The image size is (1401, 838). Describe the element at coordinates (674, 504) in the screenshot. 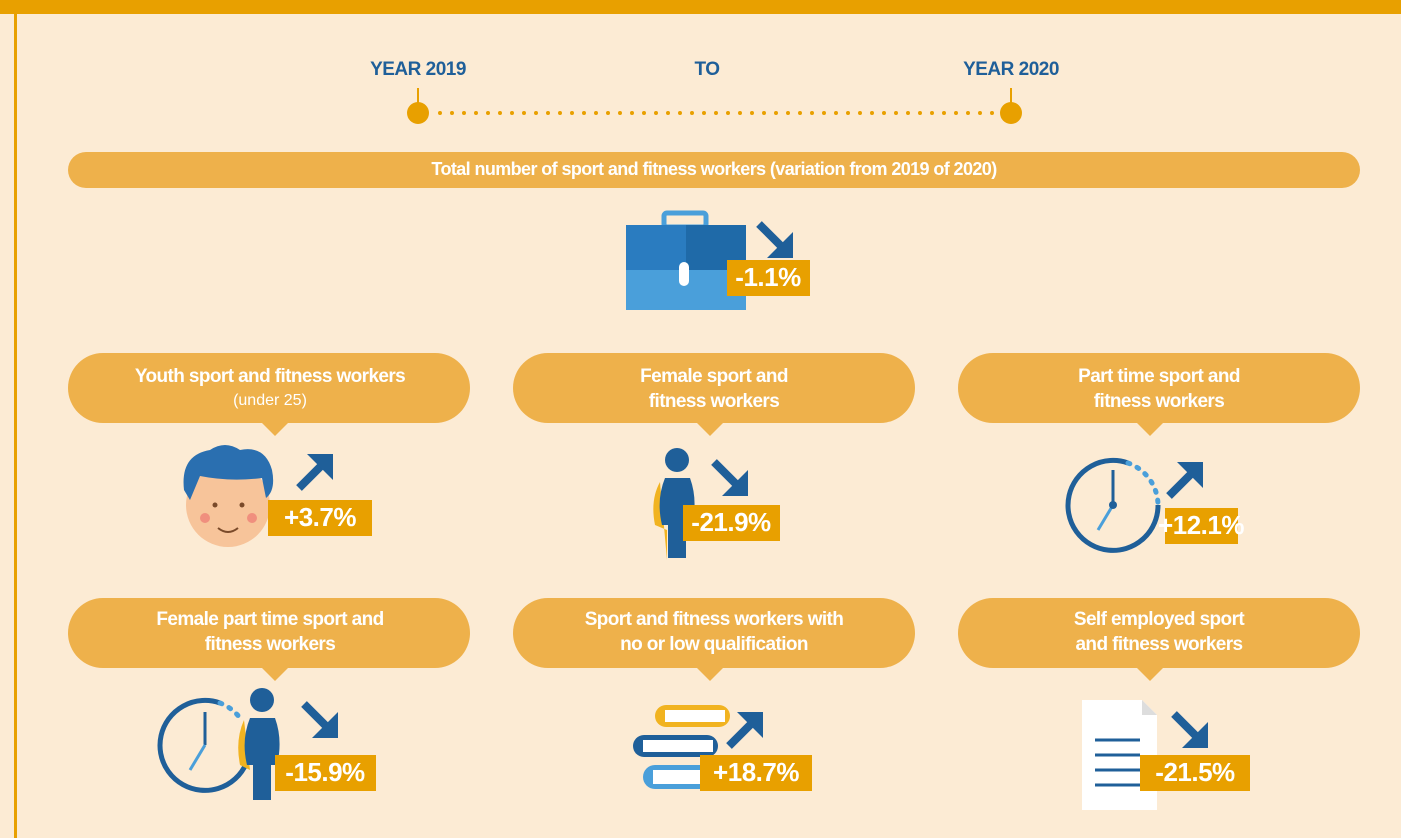

I see `female-icon` at that location.